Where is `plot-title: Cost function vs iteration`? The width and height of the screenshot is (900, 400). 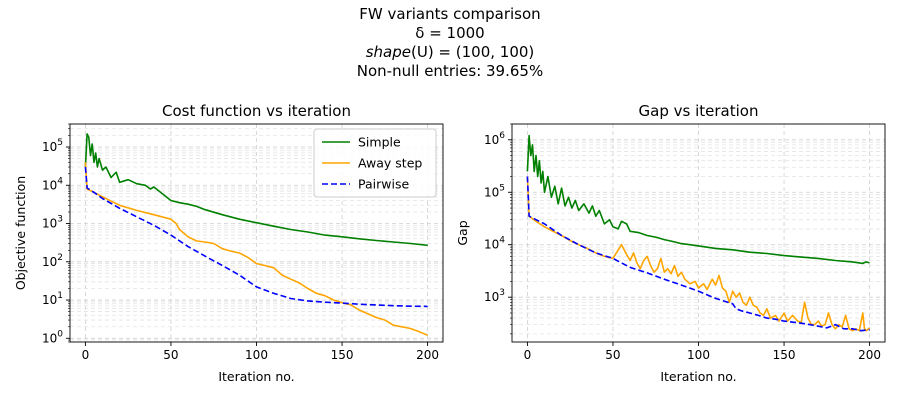 plot-title: Cost function vs iteration is located at coordinates (256, 111).